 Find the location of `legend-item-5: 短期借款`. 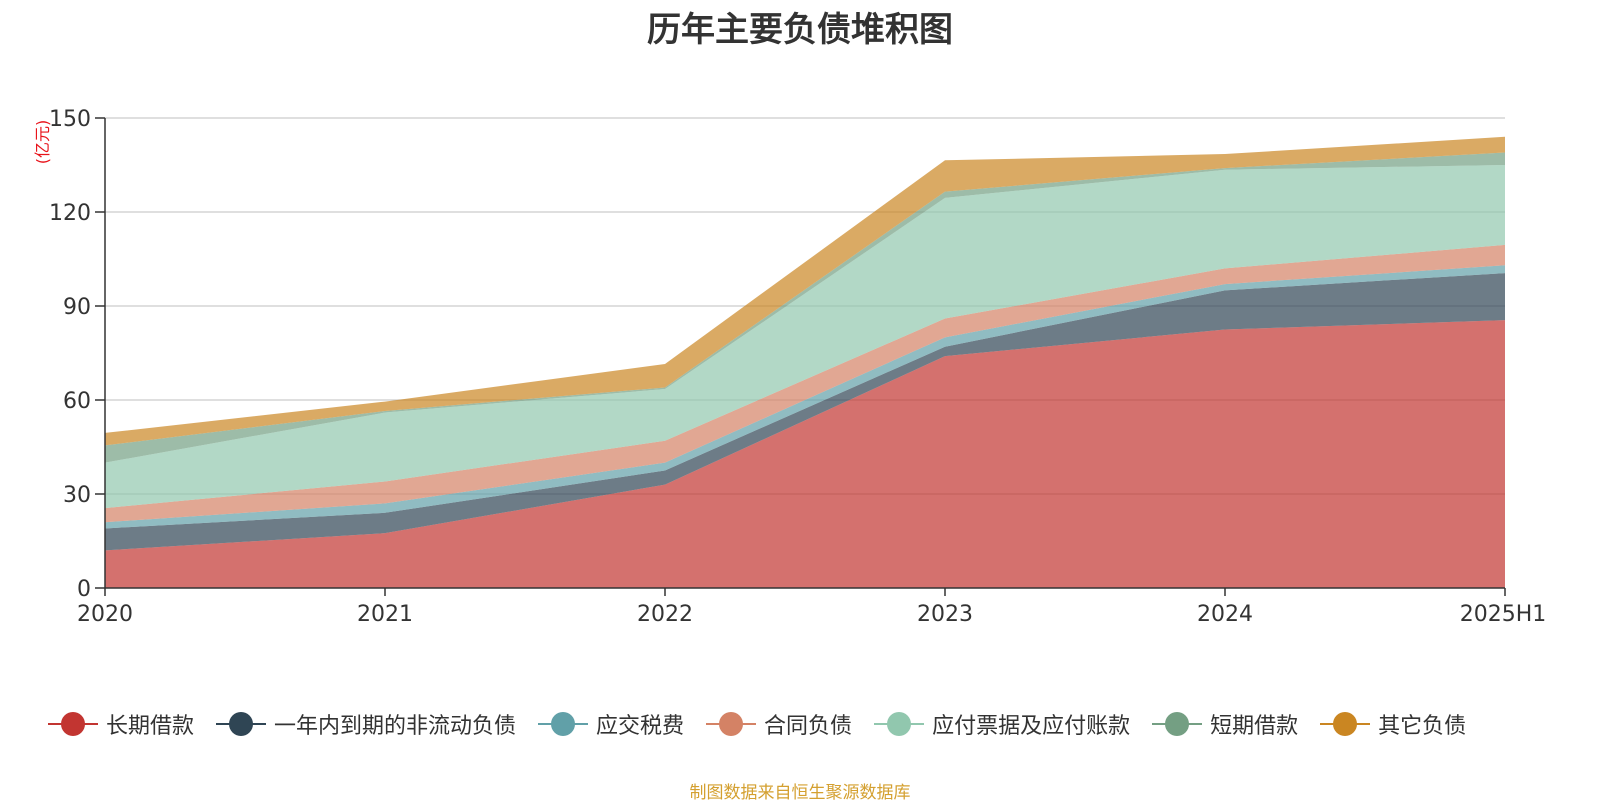

legend-item-5: 短期借款 is located at coordinates (1225, 724).